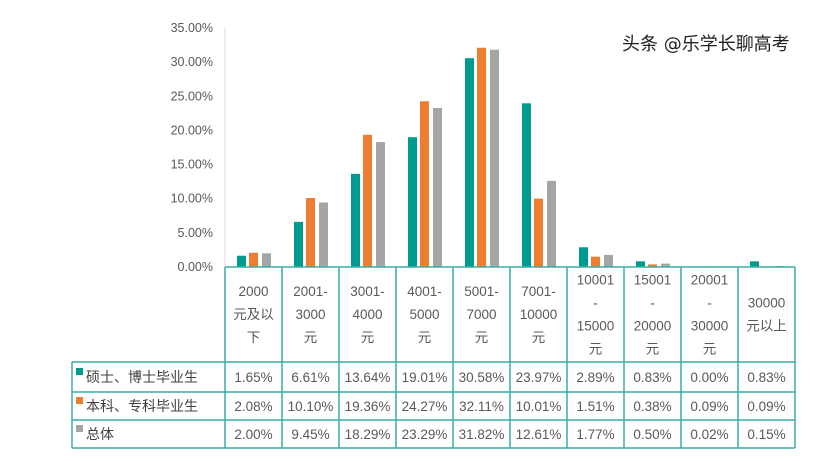  What do you see at coordinates (652, 434) in the screenshot?
I see `table-value: 0.50%` at bounding box center [652, 434].